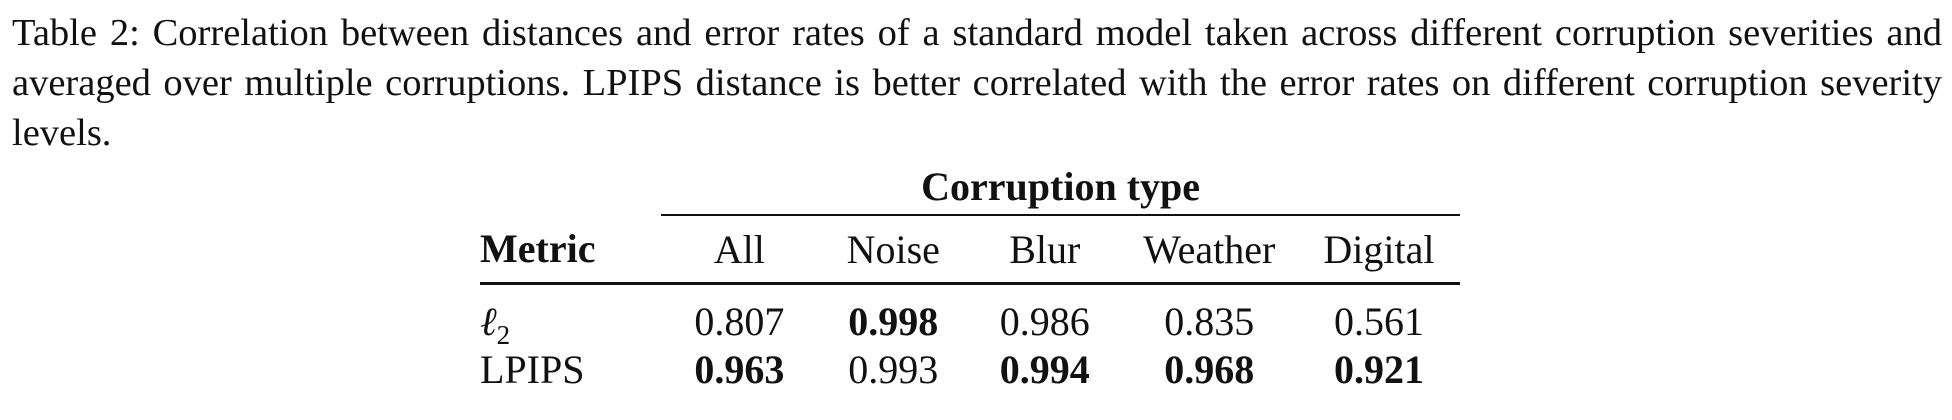  What do you see at coordinates (893, 250) in the screenshot?
I see `column-header-noise: Noise` at bounding box center [893, 250].